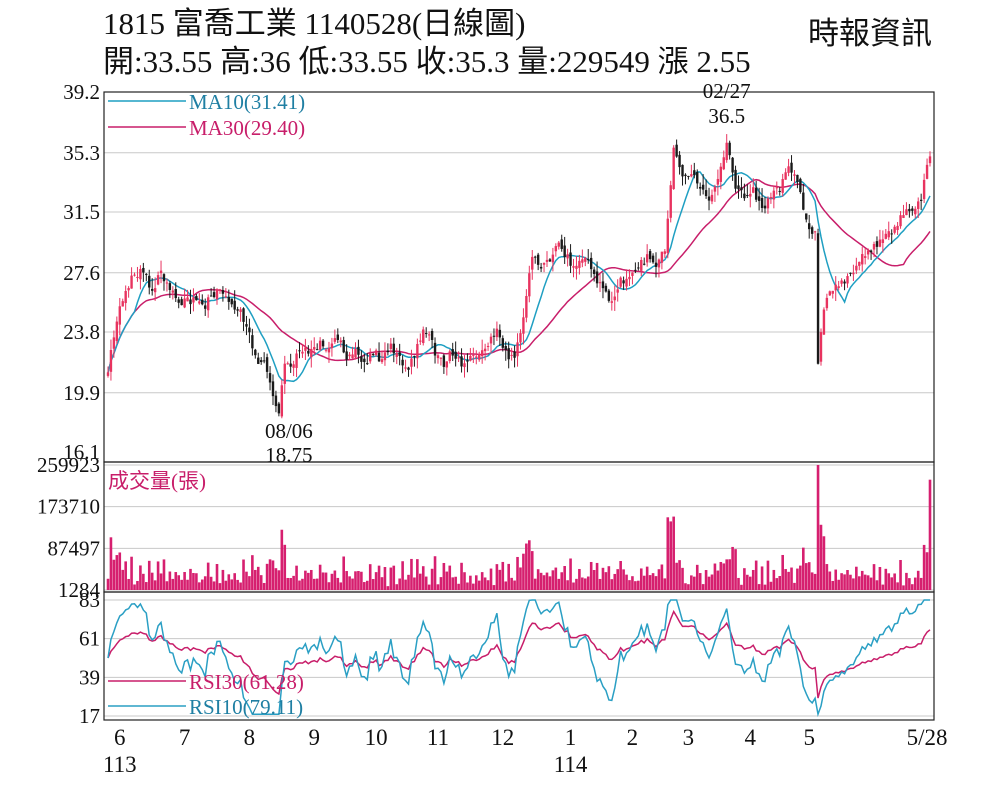 The width and height of the screenshot is (1000, 800). I want to click on x-tick-label: 11, so click(438, 737).